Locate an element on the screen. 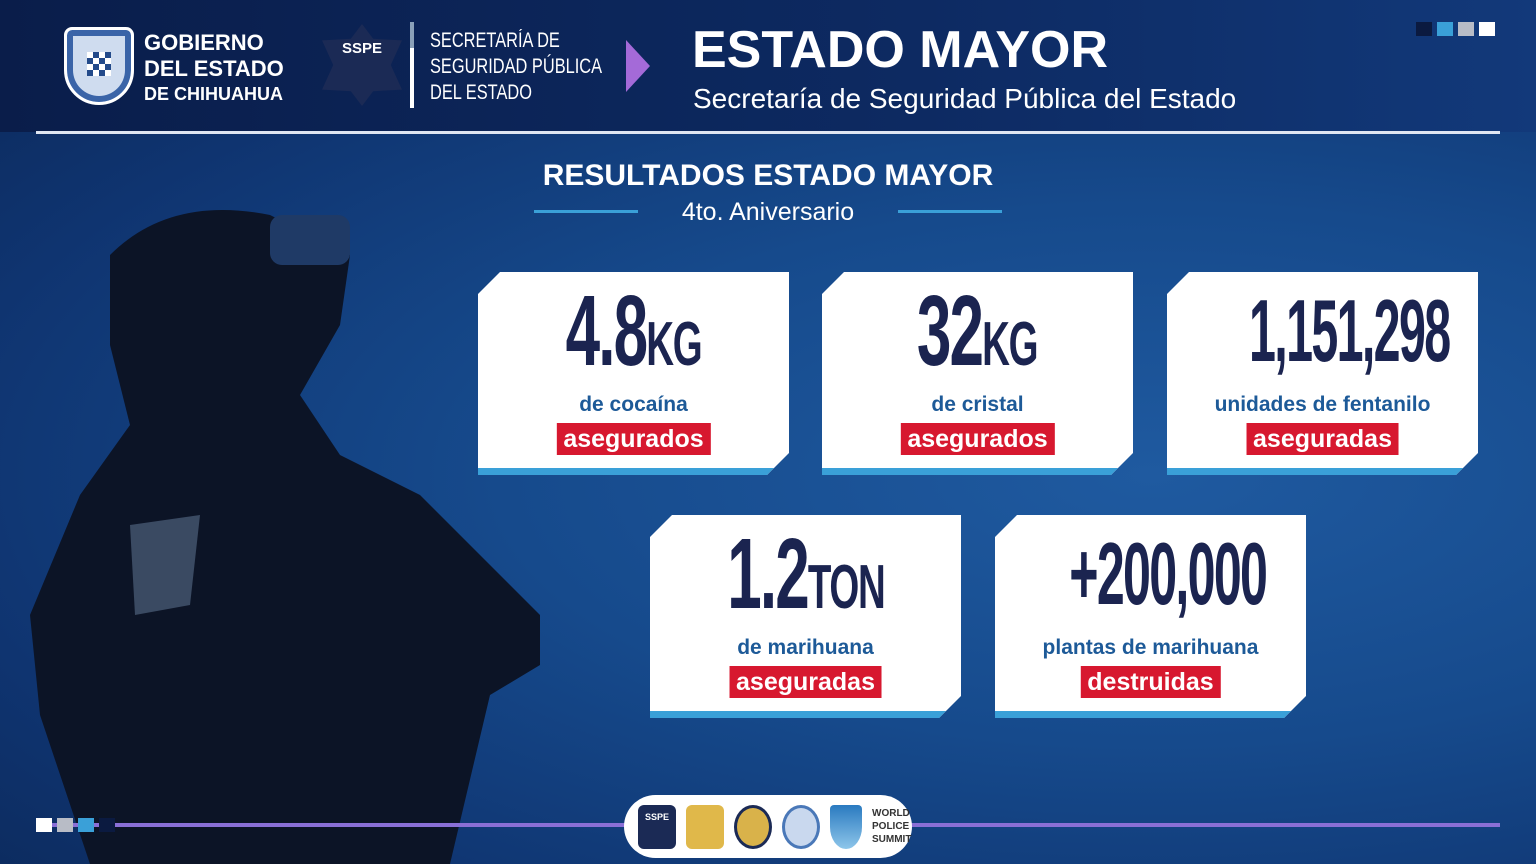  vertical-divider is located at coordinates (412, 65).